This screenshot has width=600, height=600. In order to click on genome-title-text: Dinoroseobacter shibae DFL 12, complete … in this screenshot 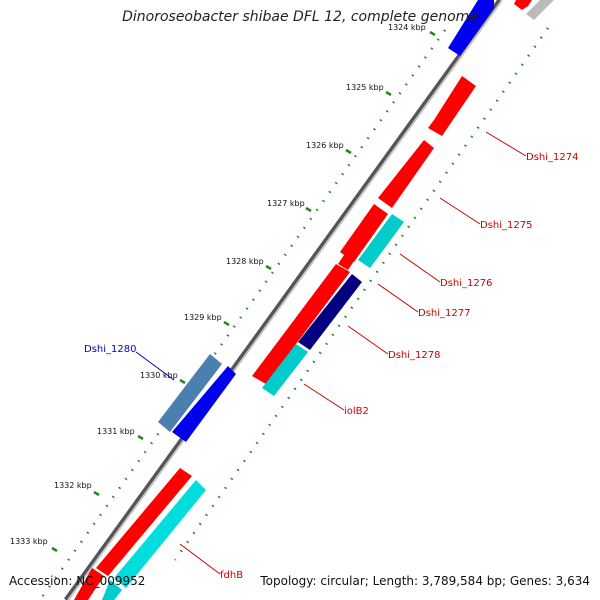, I will do `click(300, 17)`.